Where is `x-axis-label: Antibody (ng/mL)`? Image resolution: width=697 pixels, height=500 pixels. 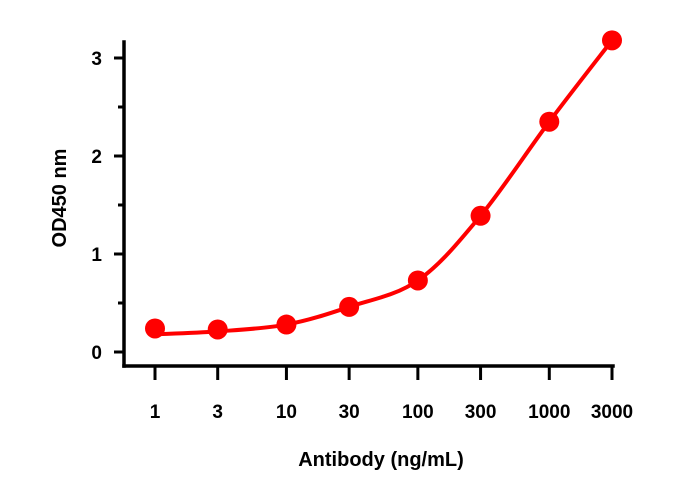
x-axis-label: Antibody (ng/mL) is located at coordinates (381, 460).